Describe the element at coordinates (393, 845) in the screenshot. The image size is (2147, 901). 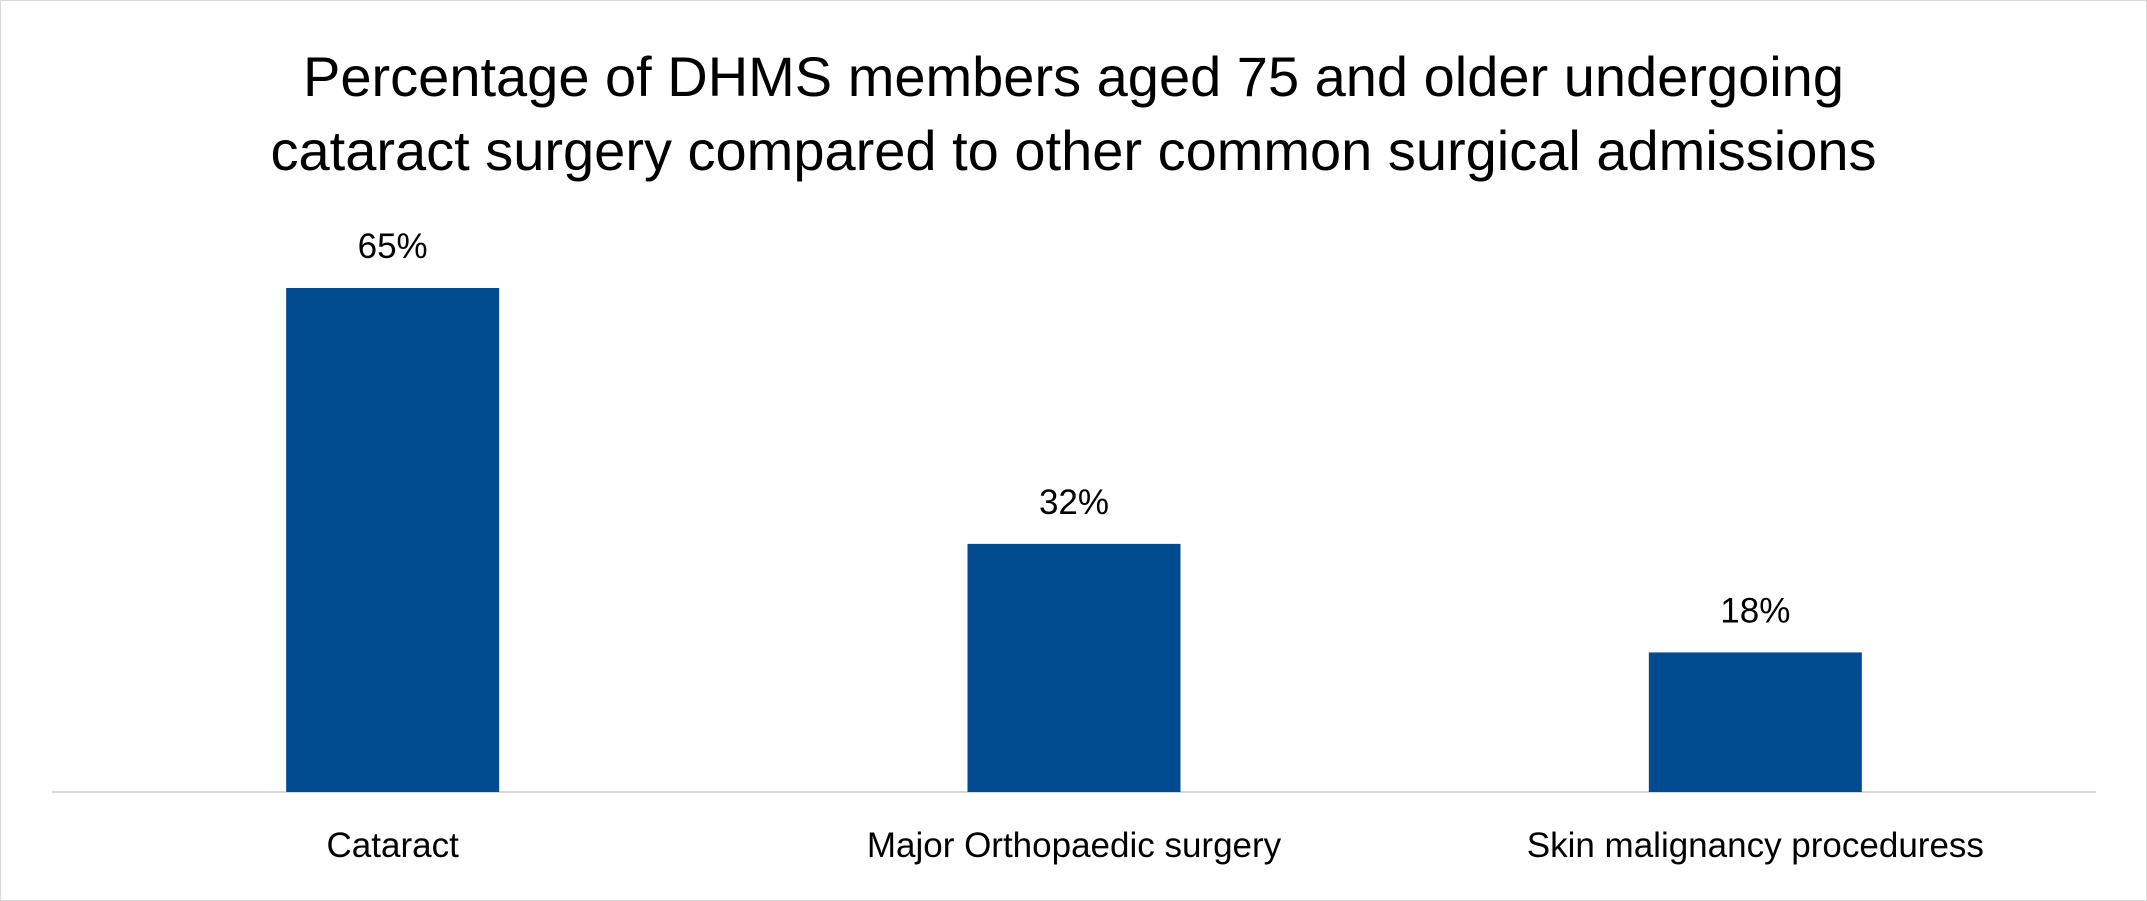
I see `x-tick-label: Cataract` at that location.